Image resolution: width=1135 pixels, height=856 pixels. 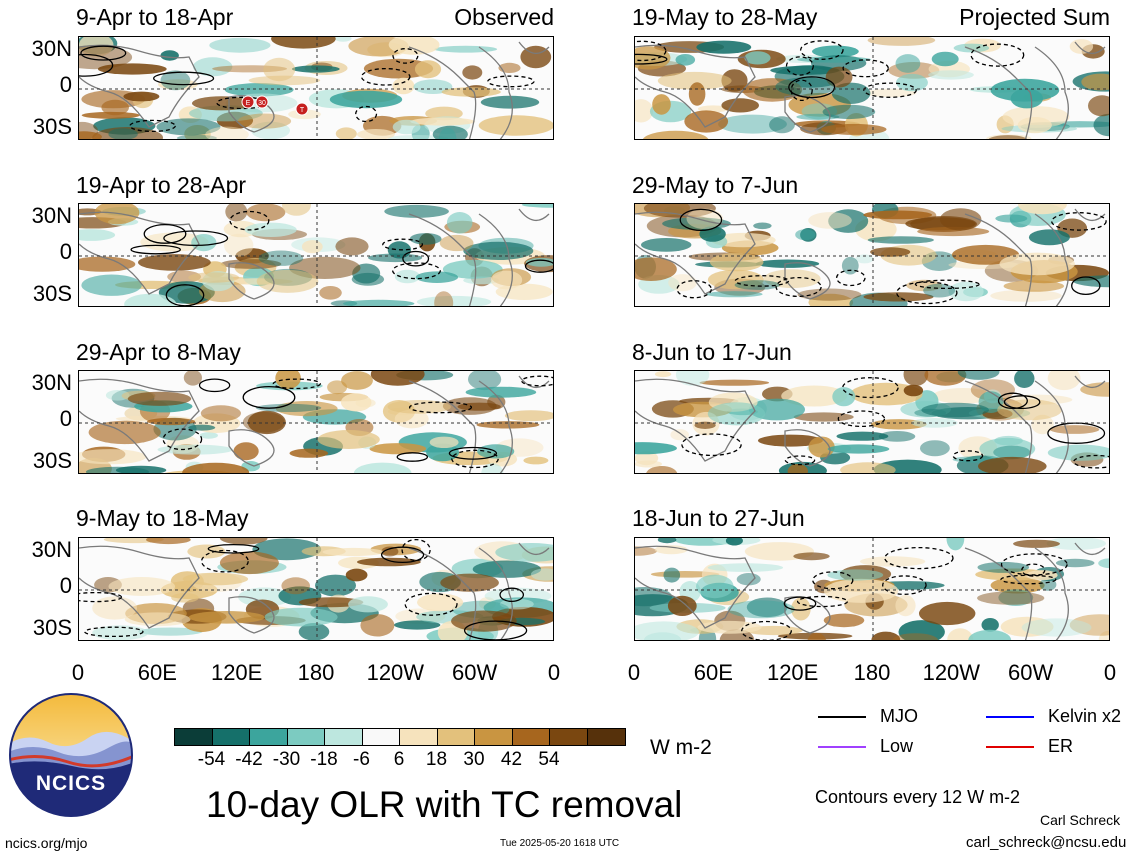 I want to click on author-email: carl_schreck@ncsu.edu, so click(x=1046, y=842).